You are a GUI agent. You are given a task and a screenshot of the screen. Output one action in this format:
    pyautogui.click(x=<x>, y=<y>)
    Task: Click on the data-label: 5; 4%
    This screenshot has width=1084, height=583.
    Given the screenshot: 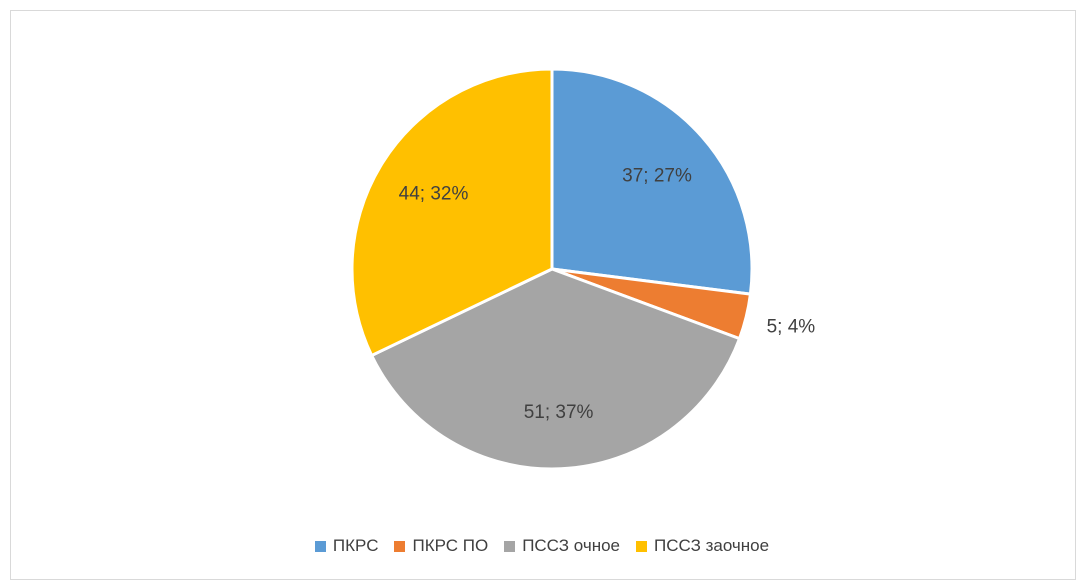 What is the action you would take?
    pyautogui.click(x=791, y=327)
    